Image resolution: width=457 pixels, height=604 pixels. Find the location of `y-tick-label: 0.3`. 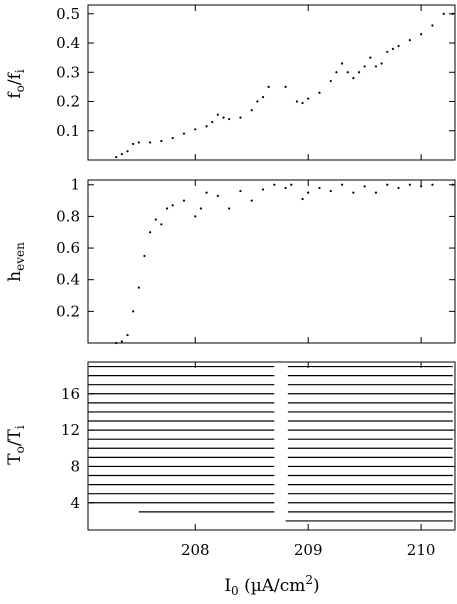

y-tick-label: 0.3 is located at coordinates (68, 72).